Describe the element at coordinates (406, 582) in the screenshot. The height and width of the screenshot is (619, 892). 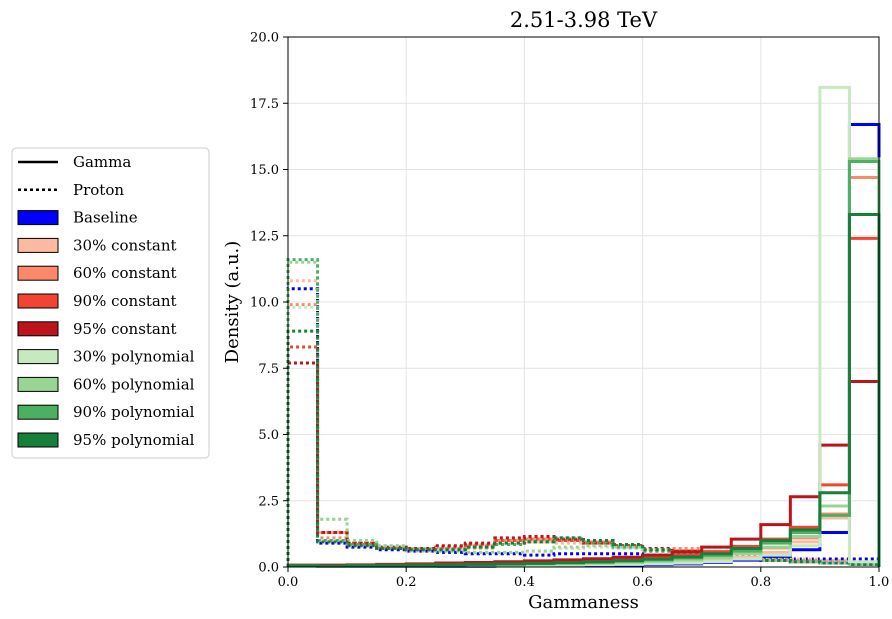
I see `x-tick-label: 0.2` at that location.